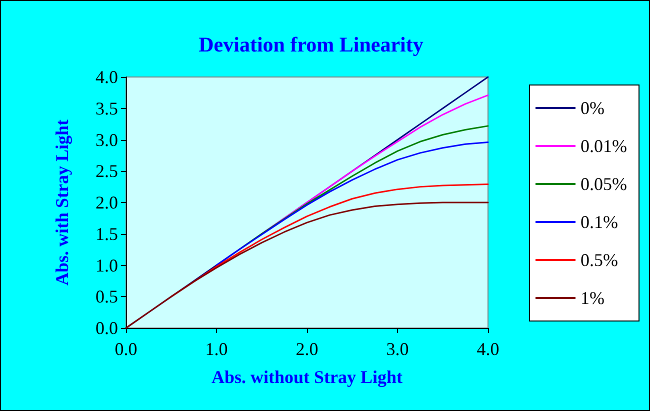  What do you see at coordinates (107, 328) in the screenshot?
I see `y-tick-label: 0.0` at bounding box center [107, 328].